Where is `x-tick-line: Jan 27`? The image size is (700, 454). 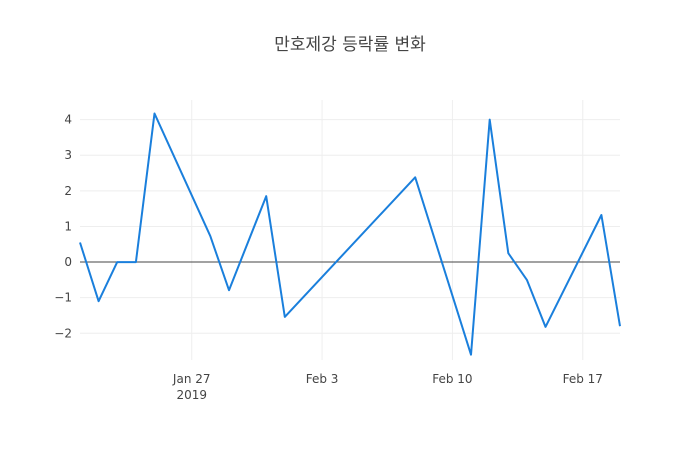
x-tick-line: Jan 27 is located at coordinates (191, 379).